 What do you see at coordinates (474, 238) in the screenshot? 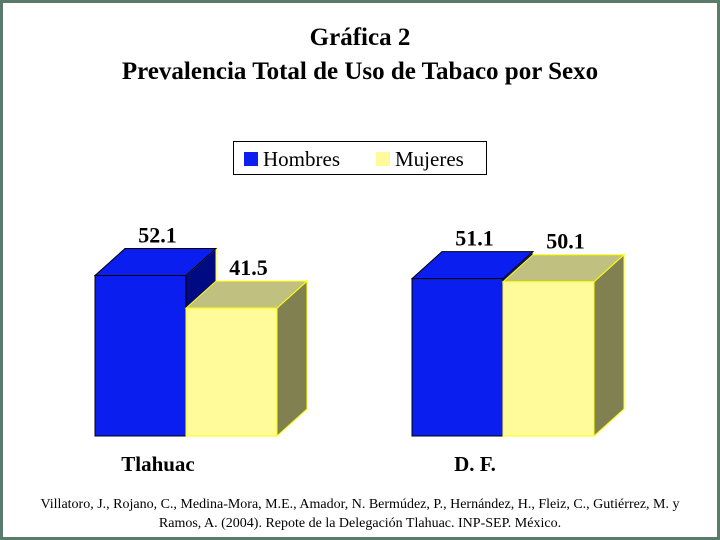
I see `data-label-hombres-1: 51.1` at bounding box center [474, 238].